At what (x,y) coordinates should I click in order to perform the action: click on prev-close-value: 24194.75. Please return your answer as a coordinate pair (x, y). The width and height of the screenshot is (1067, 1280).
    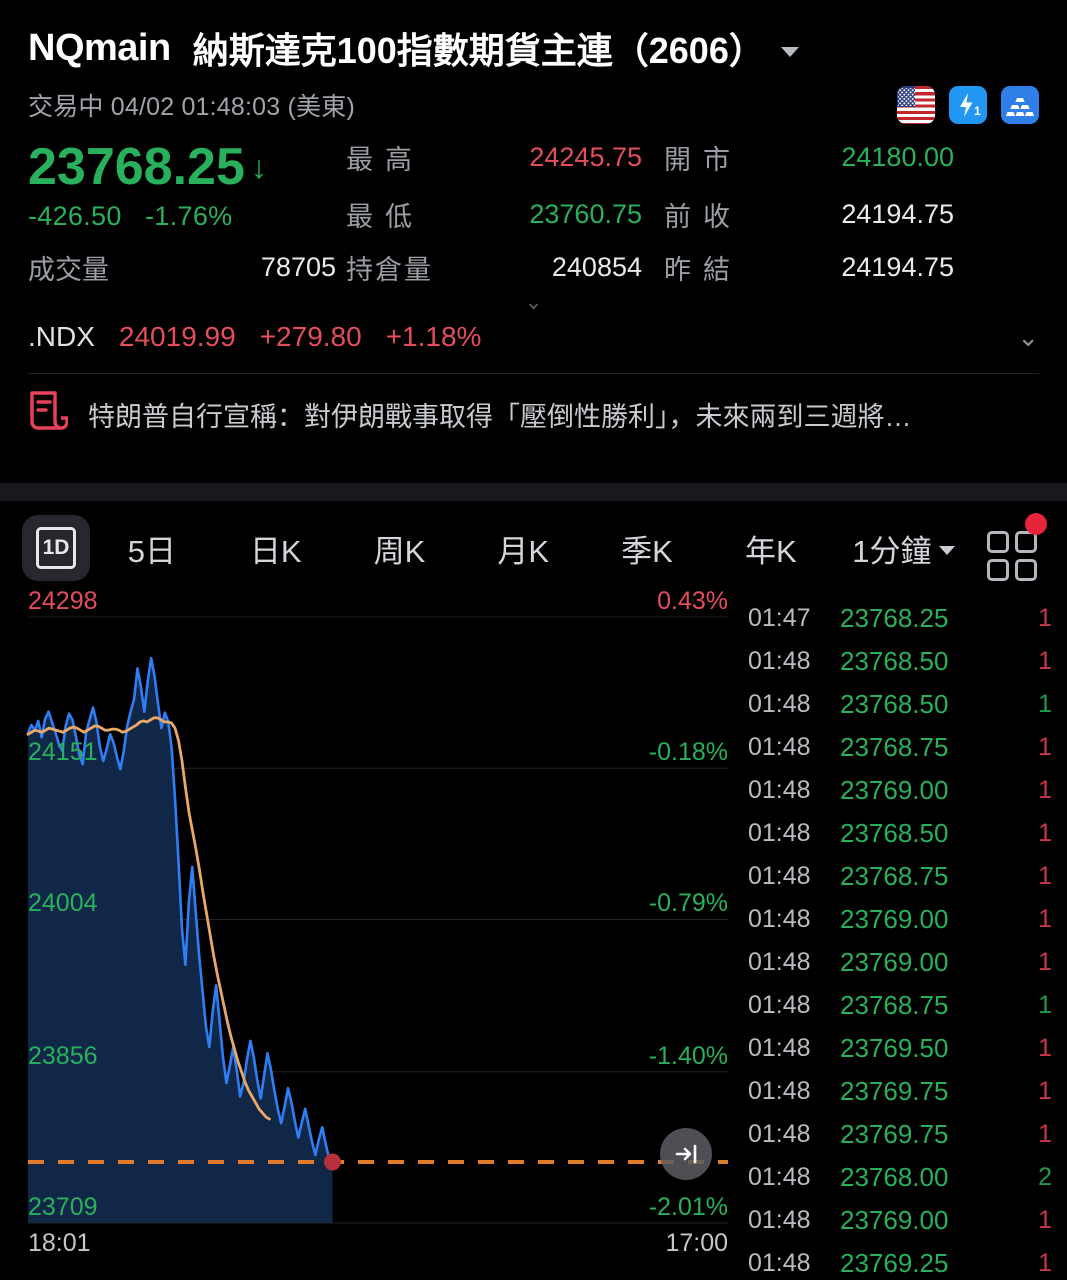
    Looking at the image, I should click on (897, 214).